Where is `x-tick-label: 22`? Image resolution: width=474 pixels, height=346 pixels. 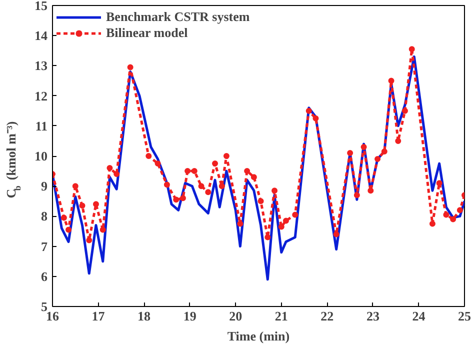
x-tick-label: 22 is located at coordinates (327, 316).